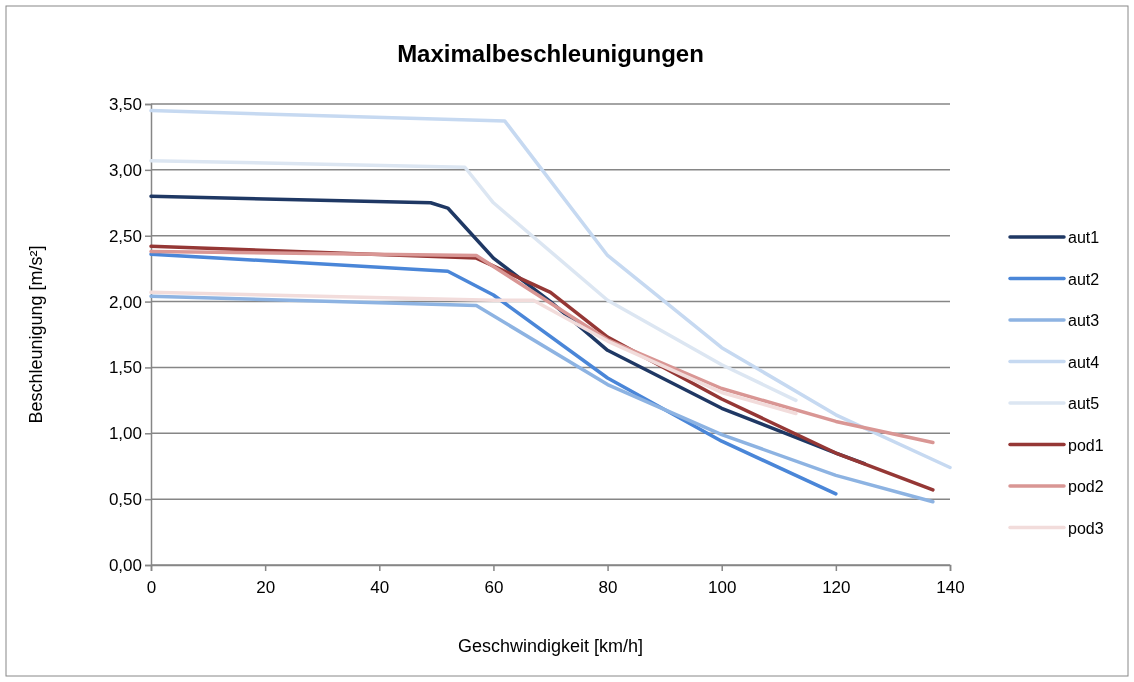 The image size is (1134, 682). I want to click on y-tick-label: 2,00, so click(125, 302).